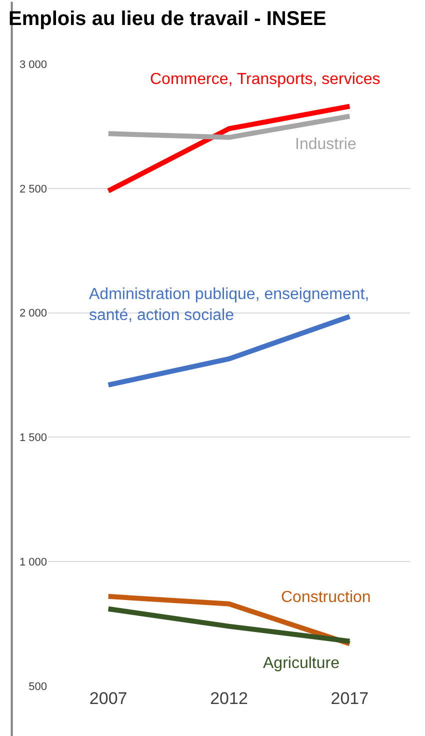 The width and height of the screenshot is (425, 736). Describe the element at coordinates (229, 698) in the screenshot. I see `x-tick-label: 2012` at that location.